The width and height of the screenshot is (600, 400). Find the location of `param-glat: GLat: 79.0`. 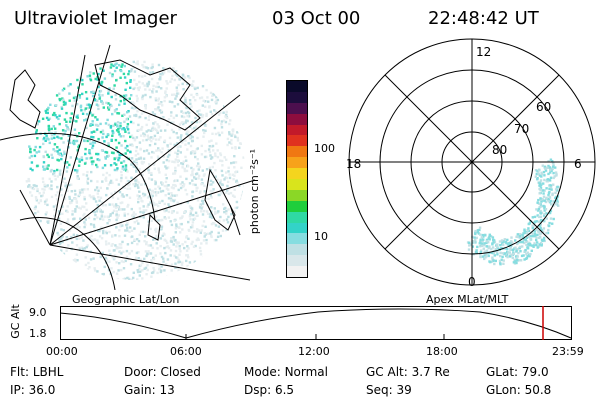

param-glat: GLat: 79.0 is located at coordinates (517, 372).